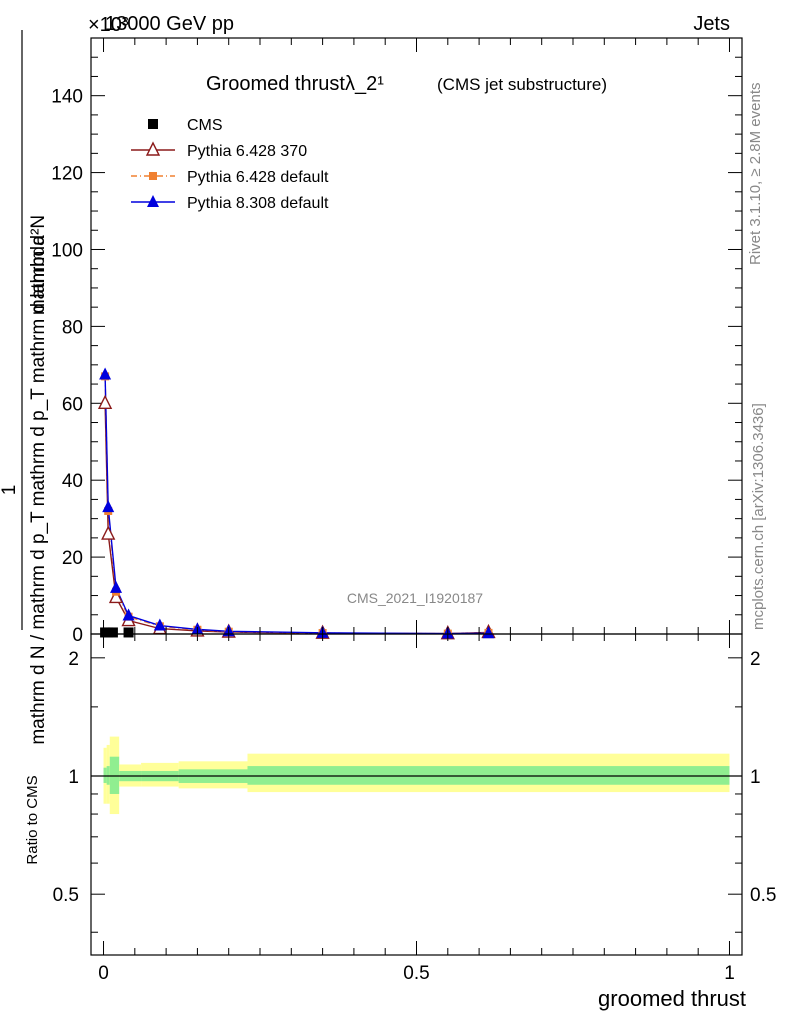 This screenshot has height=1024, width=786. What do you see at coordinates (763, 895) in the screenshot?
I see `ratio-tick-label-right: 0.5` at bounding box center [763, 895].